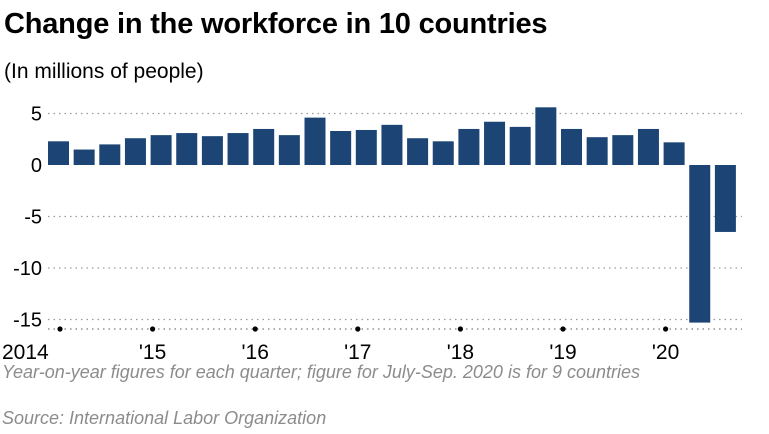  I want to click on bar-2017-q2, so click(392, 144).